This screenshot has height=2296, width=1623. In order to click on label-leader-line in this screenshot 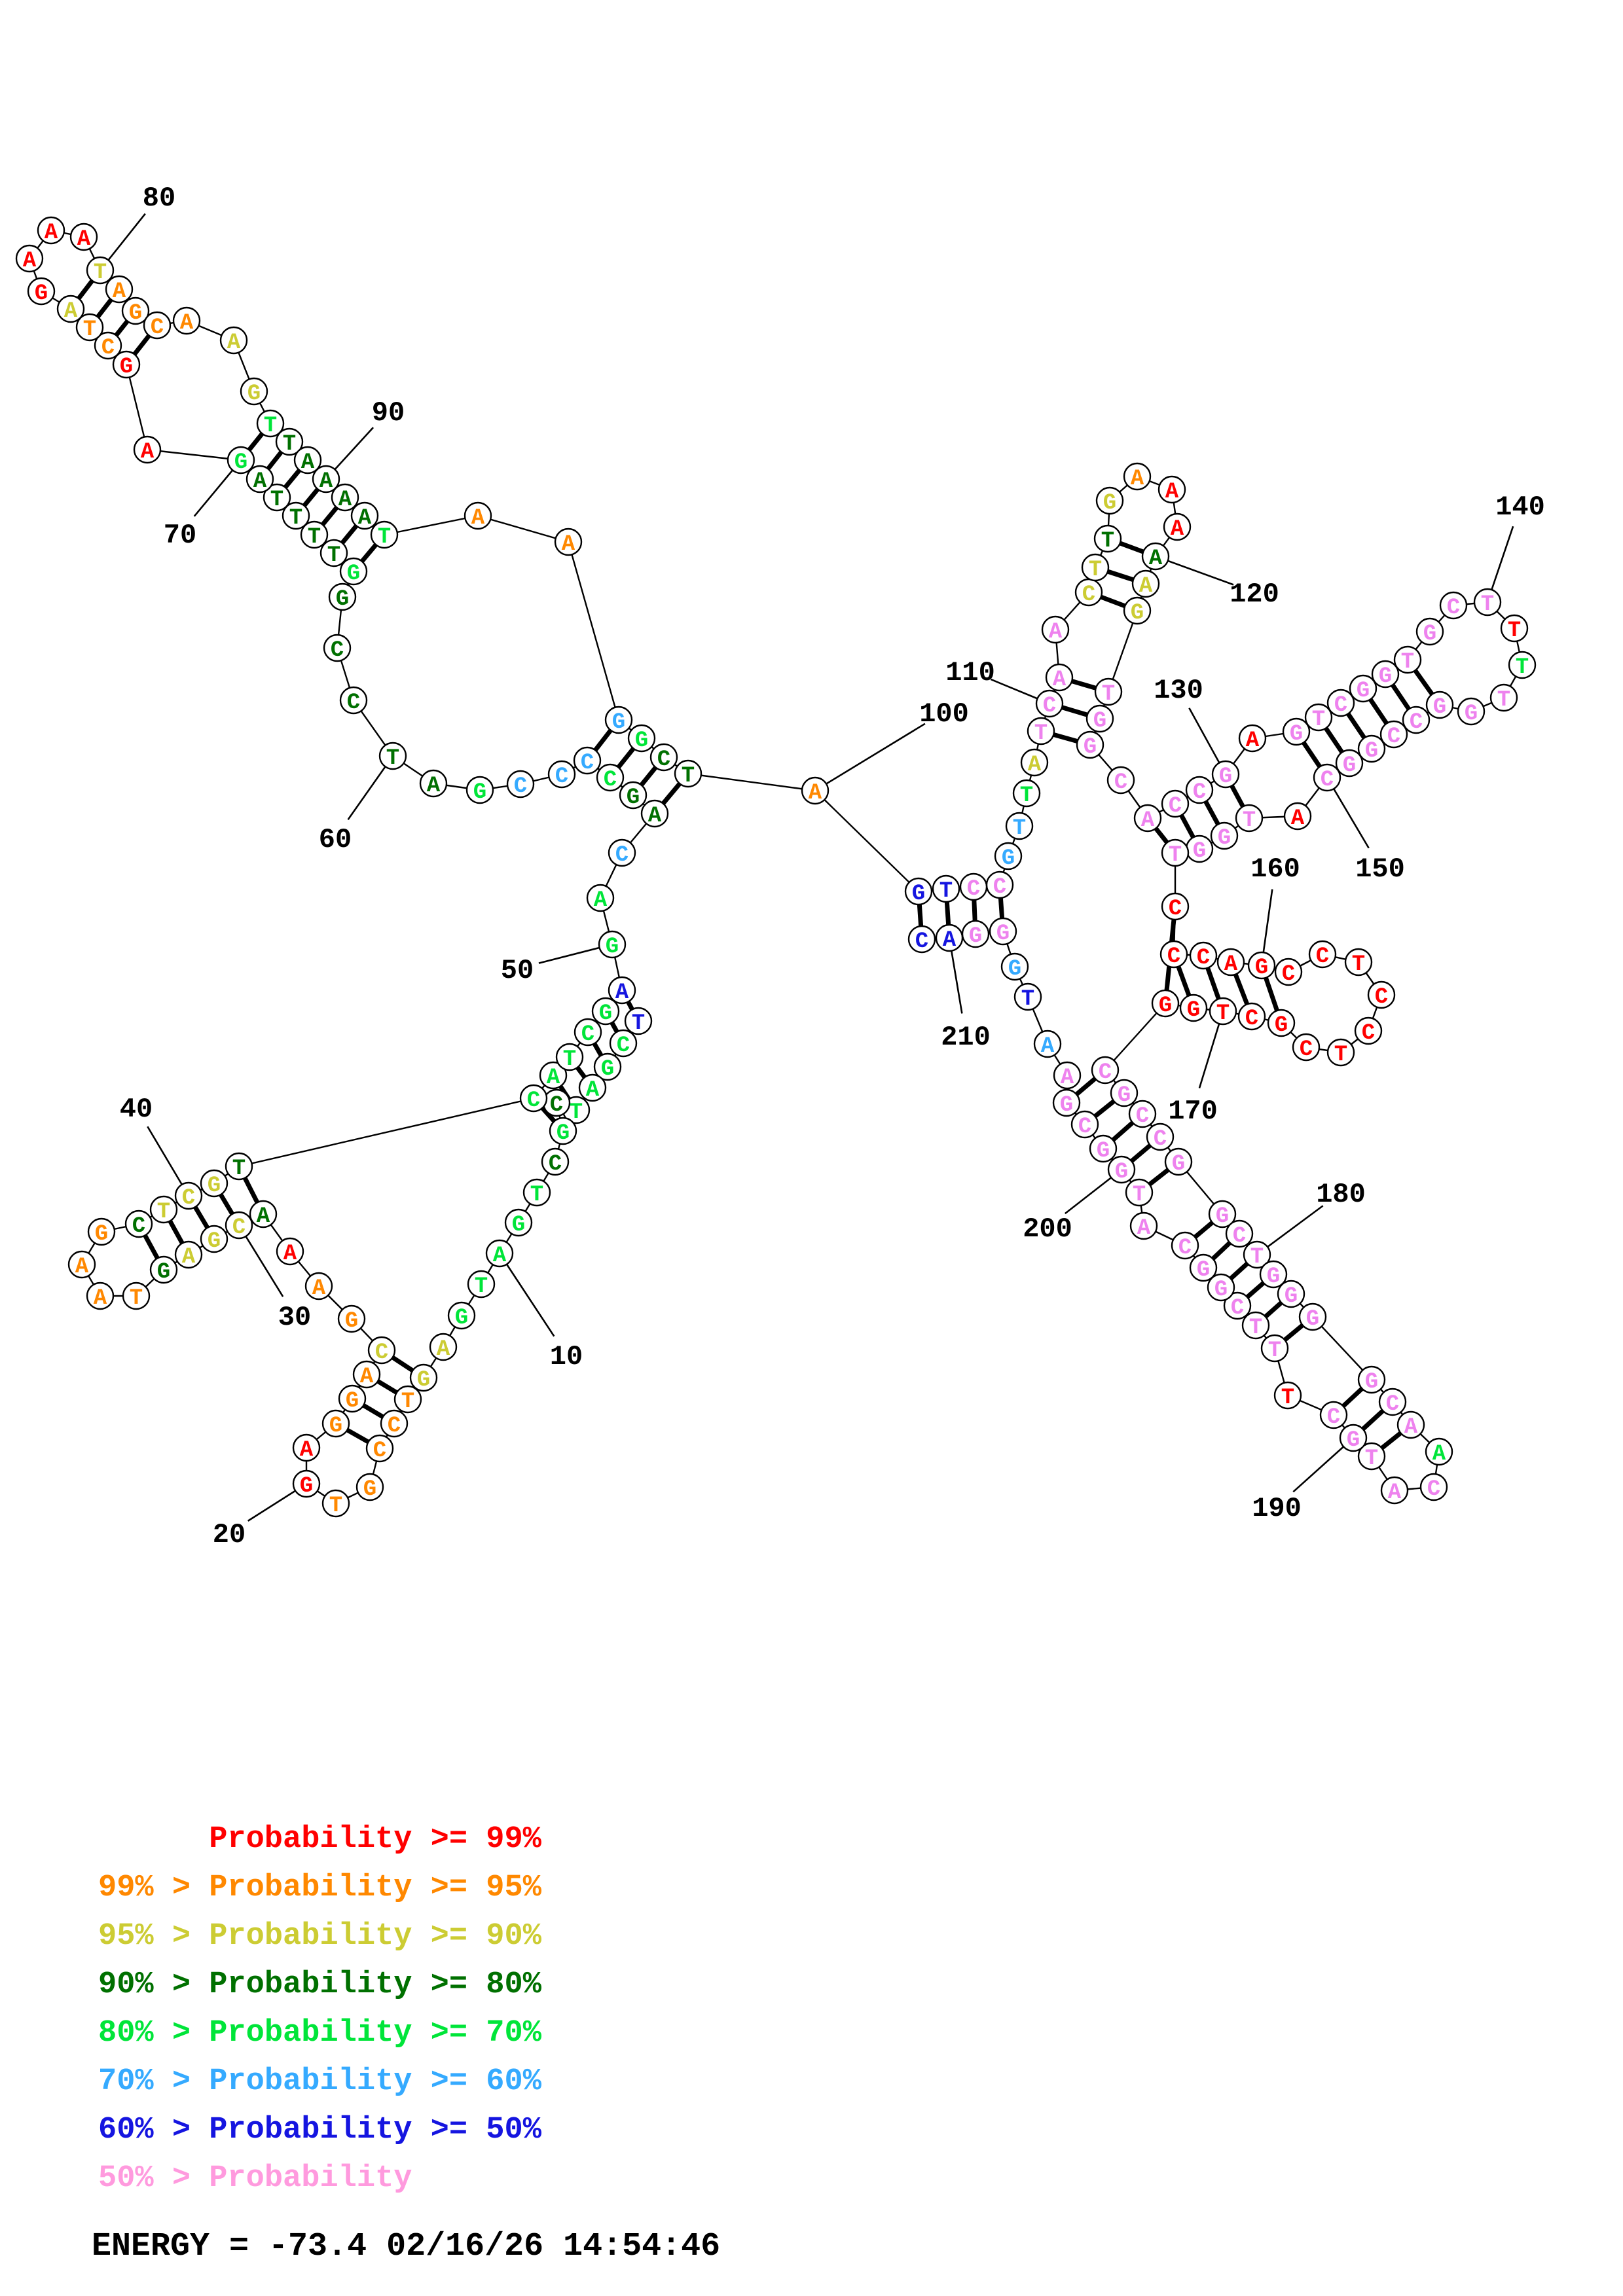, I will do `click(870, 758)`.